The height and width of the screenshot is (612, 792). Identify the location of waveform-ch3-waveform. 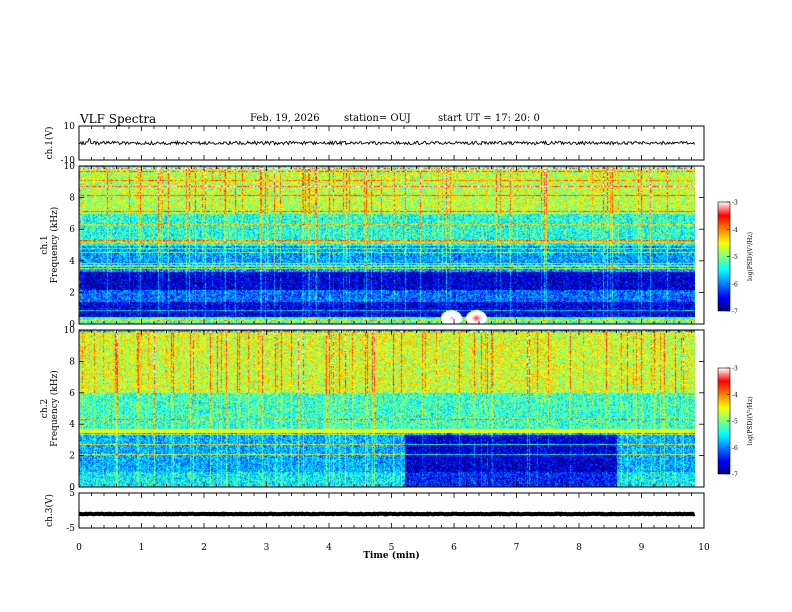
(387, 514).